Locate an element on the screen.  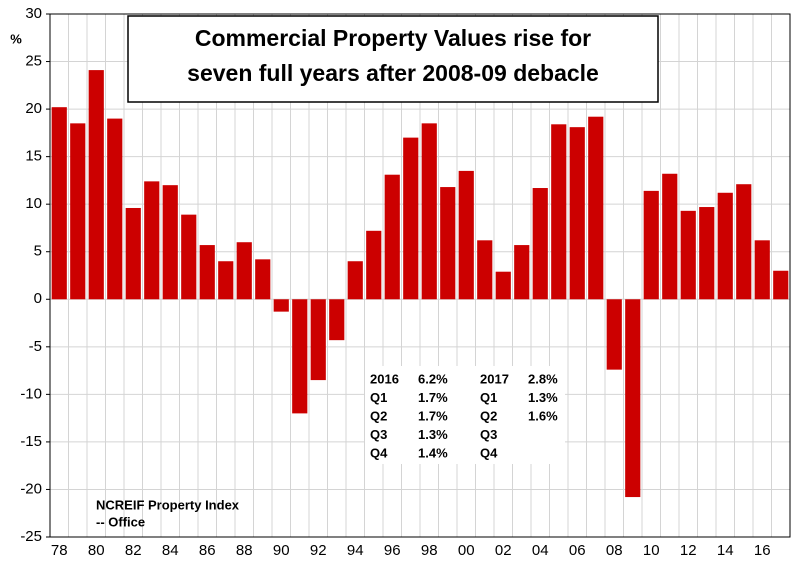
annotation-text: 2016 is located at coordinates (384, 378).